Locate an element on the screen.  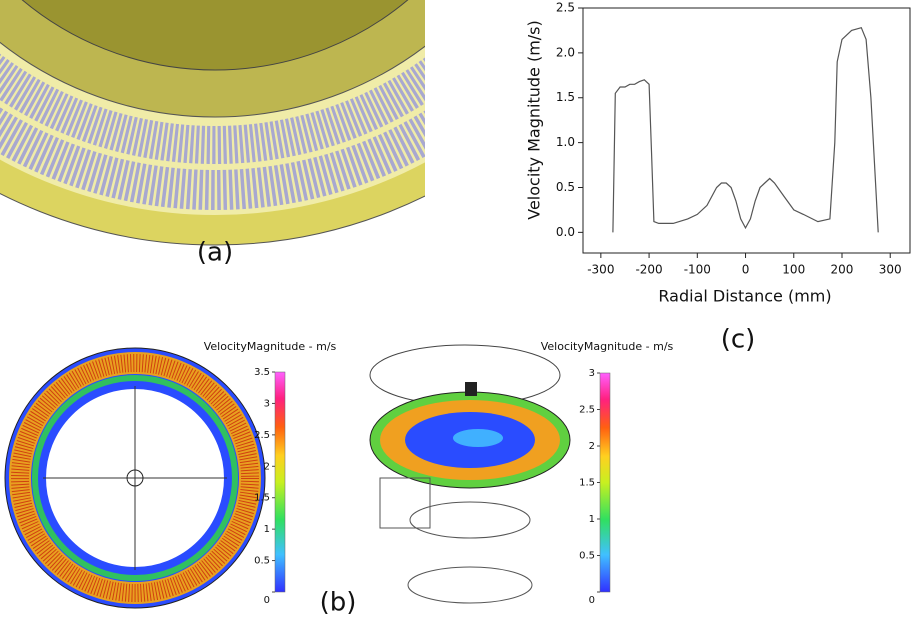
panel-label: (a) is located at coordinates (215, 253).